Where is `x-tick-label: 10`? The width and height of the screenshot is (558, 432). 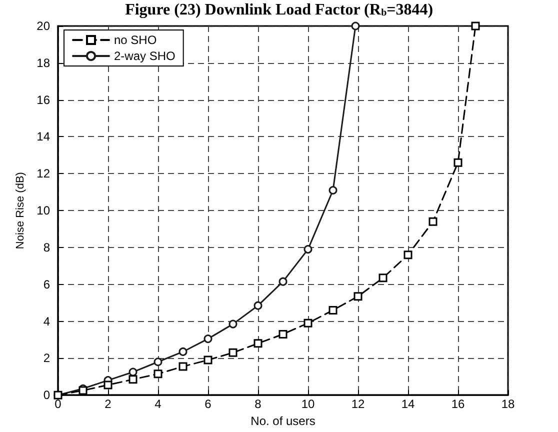 x-tick-label: 10 is located at coordinates (308, 404).